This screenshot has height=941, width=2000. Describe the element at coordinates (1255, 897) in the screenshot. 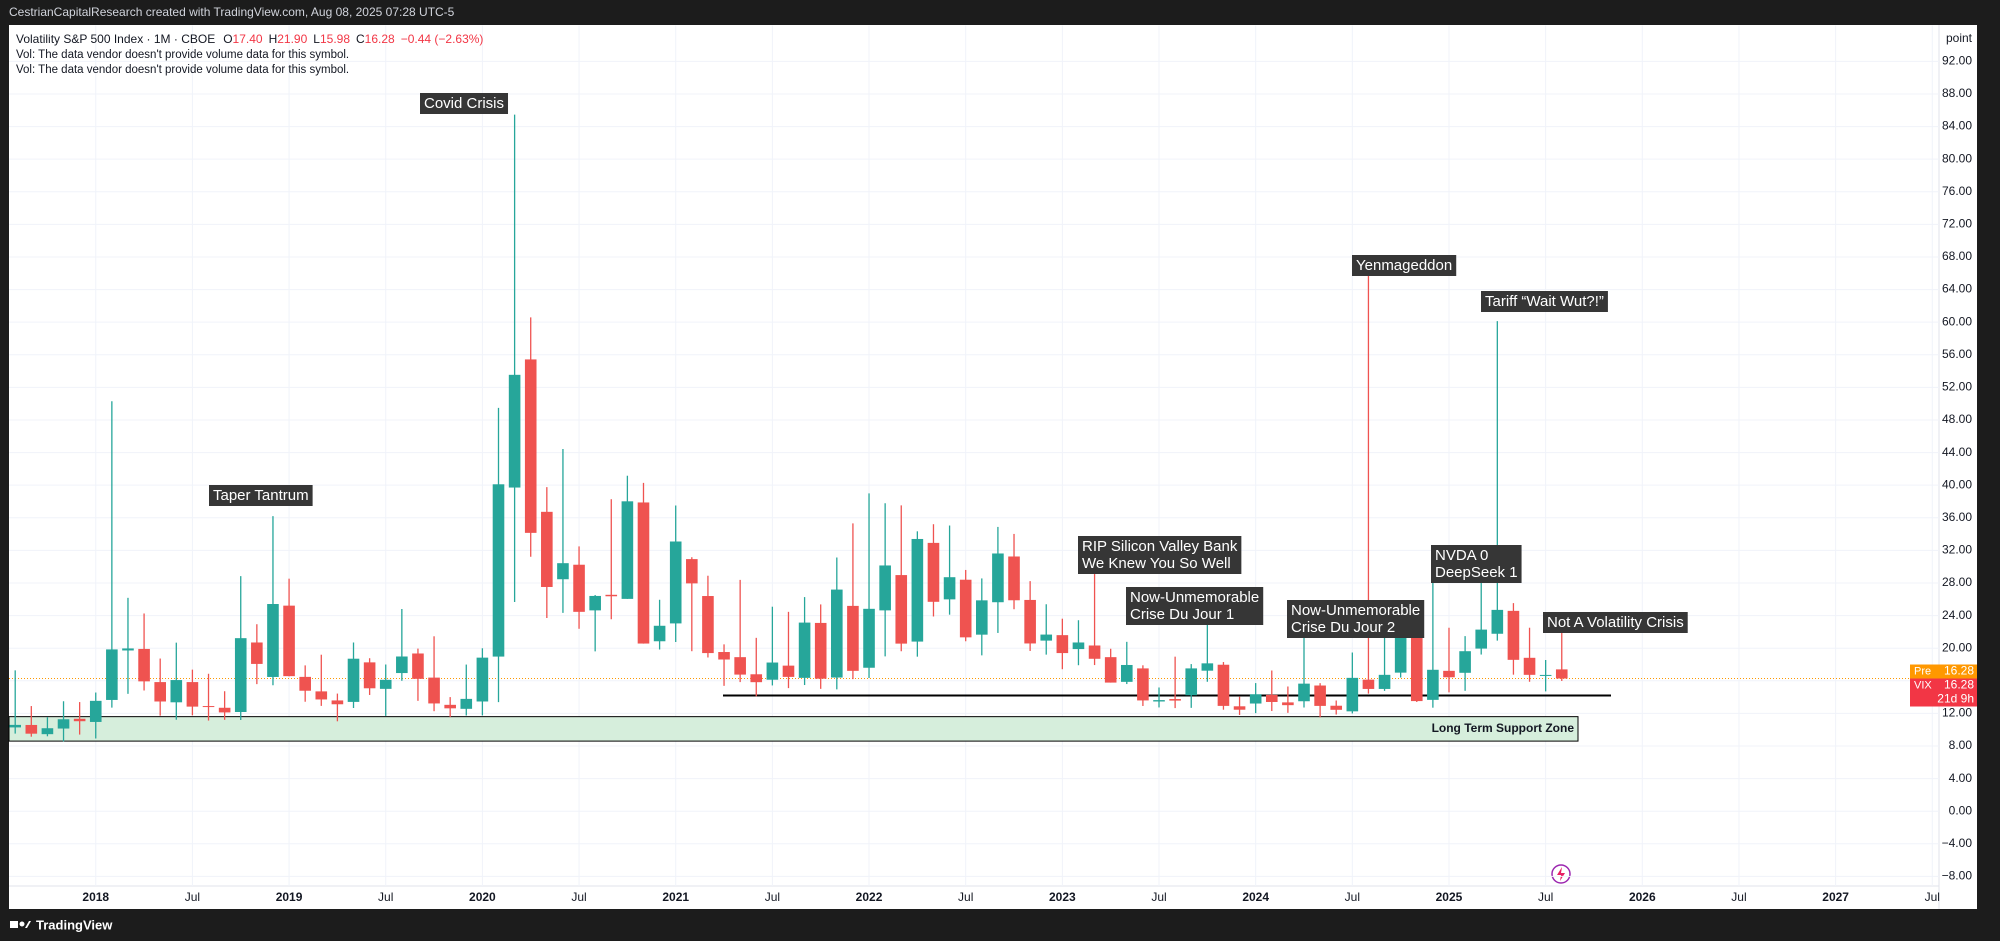

I see `x-tick-label: 2024` at that location.